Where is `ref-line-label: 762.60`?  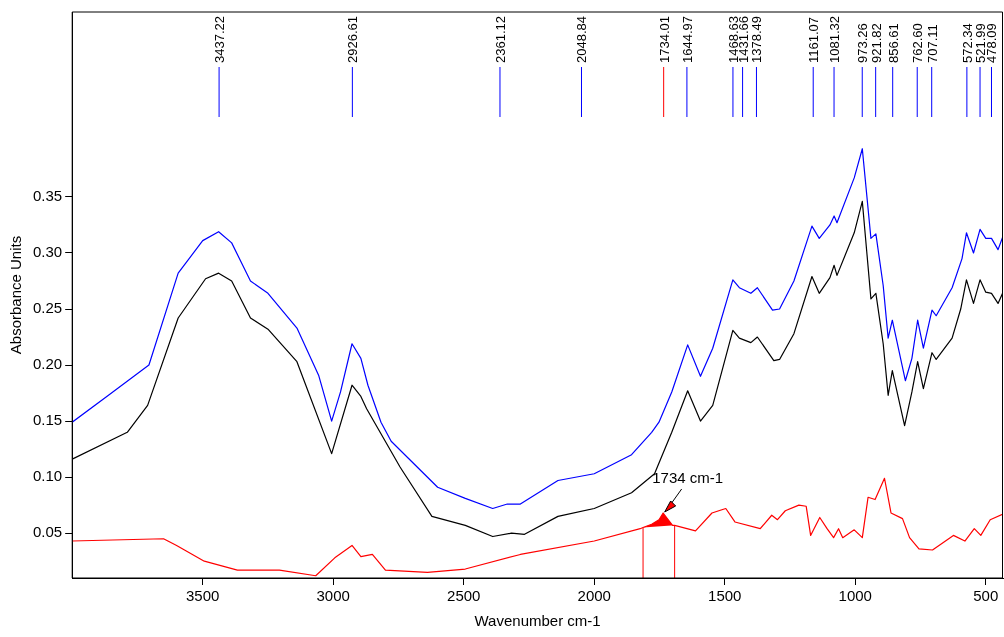
ref-line-label: 762.60 is located at coordinates (918, 43).